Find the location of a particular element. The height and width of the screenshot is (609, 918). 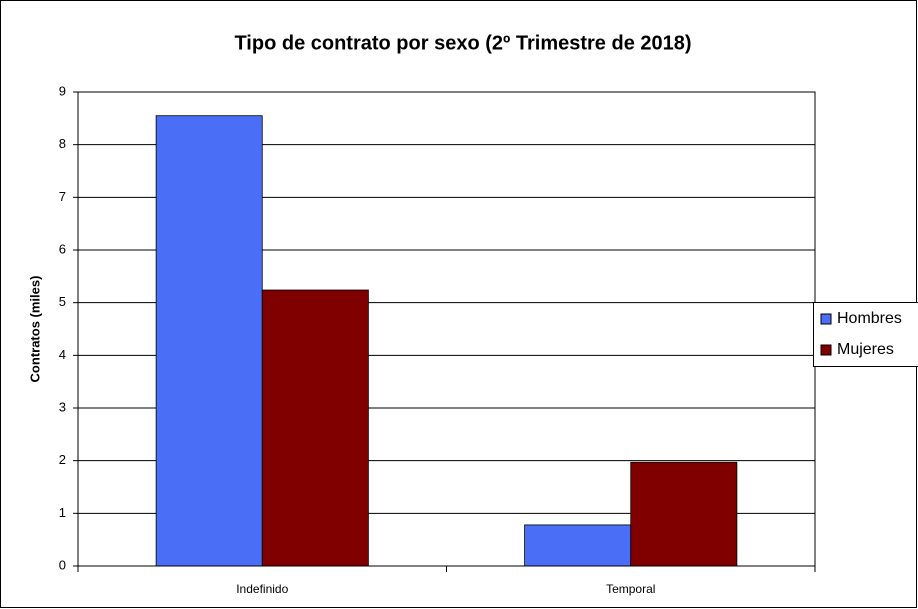

y-tick-label: 5 is located at coordinates (62, 301).